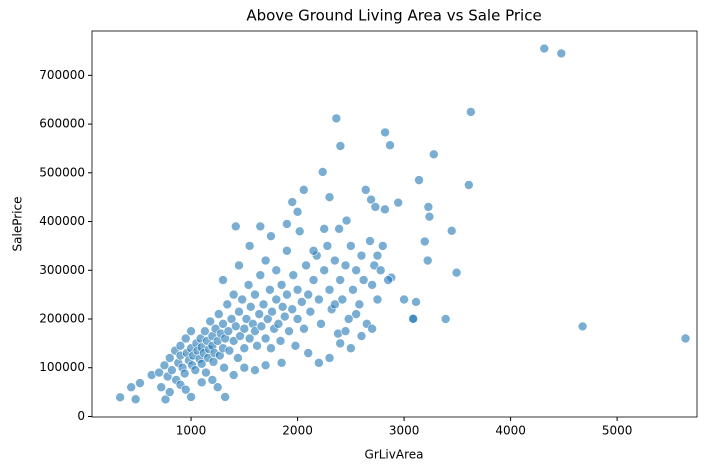 The width and height of the screenshot is (721, 470). What do you see at coordinates (62, 270) in the screenshot?
I see `y-tick-label: 300000` at bounding box center [62, 270].